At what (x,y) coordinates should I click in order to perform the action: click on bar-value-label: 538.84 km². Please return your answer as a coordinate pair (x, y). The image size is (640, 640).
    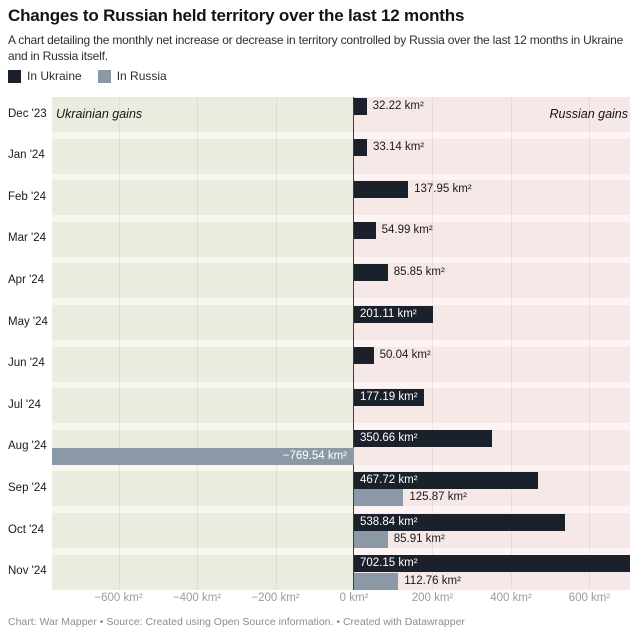
    Looking at the image, I should click on (389, 521).